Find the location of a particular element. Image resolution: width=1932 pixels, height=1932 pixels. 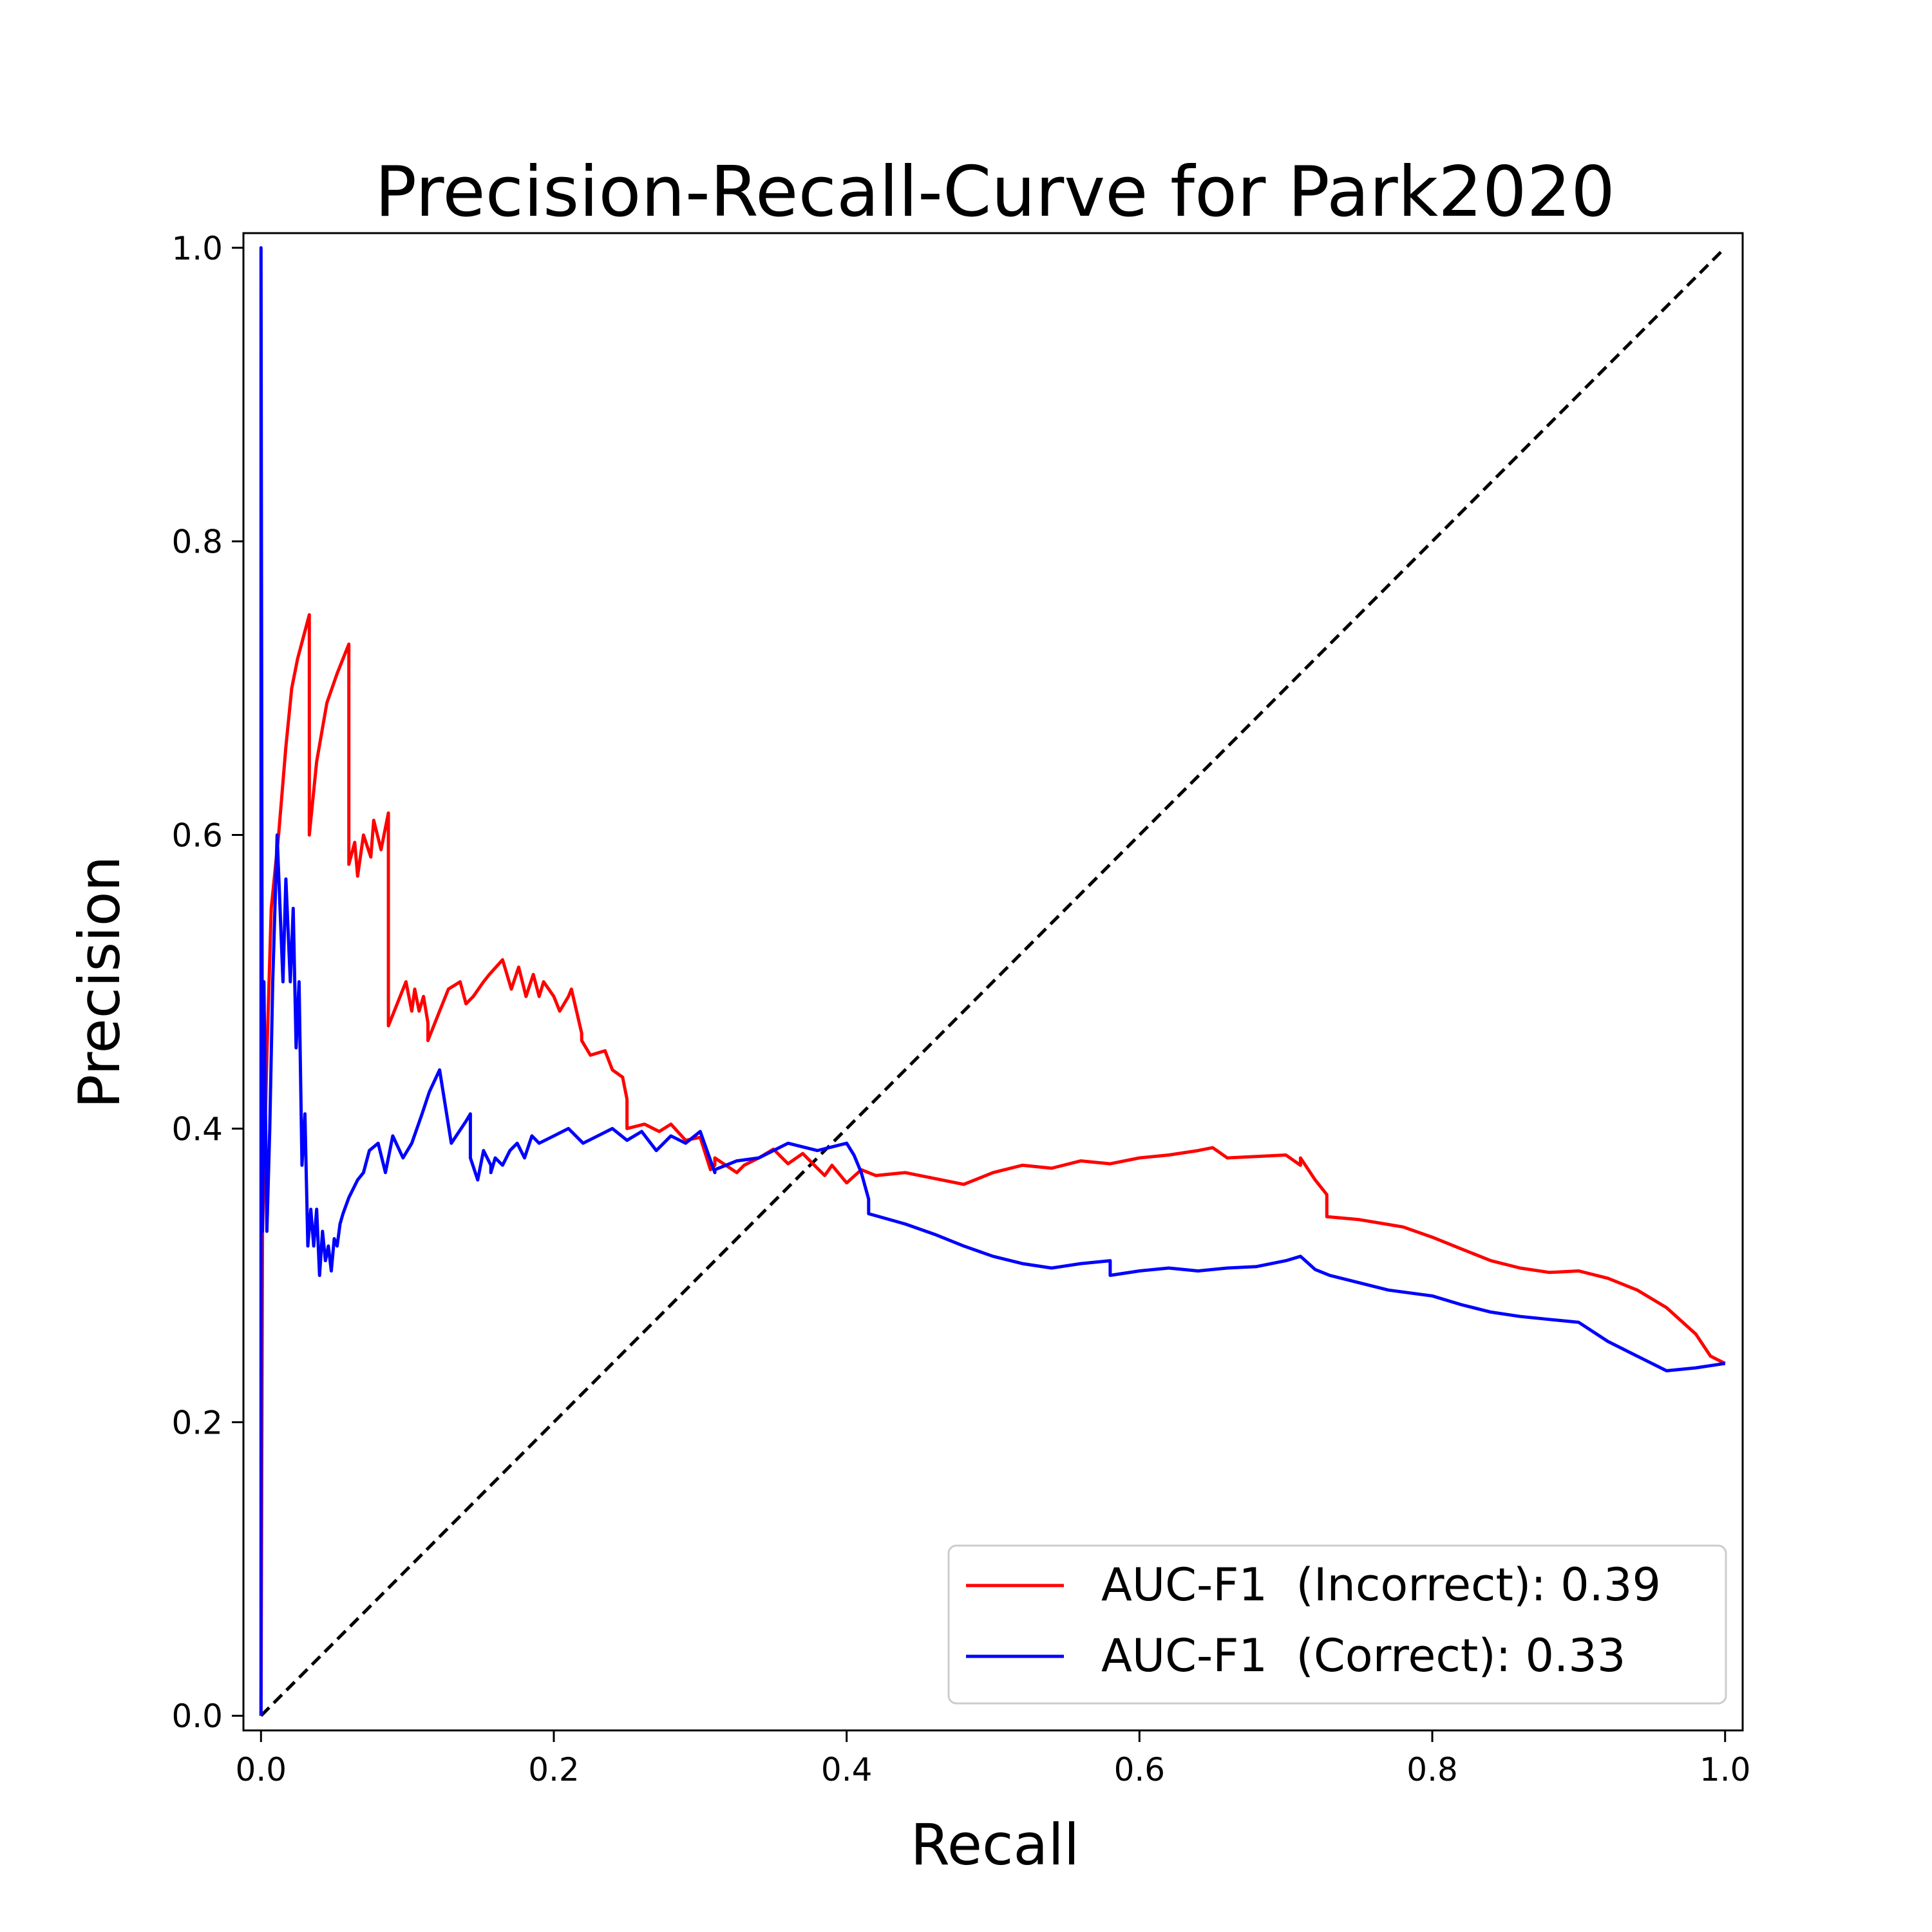

x-tick-label: 1.0 is located at coordinates (1725, 1770).